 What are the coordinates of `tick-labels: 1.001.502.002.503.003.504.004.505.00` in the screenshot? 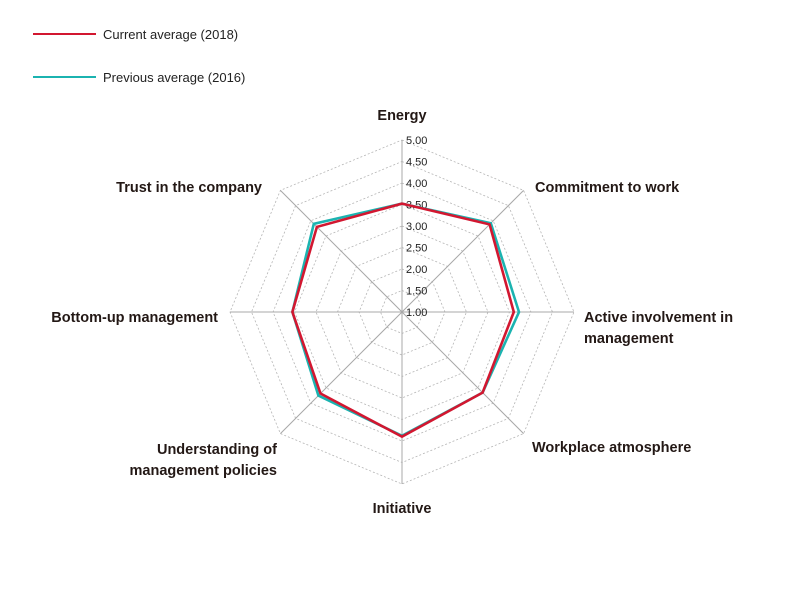 It's located at (416, 227).